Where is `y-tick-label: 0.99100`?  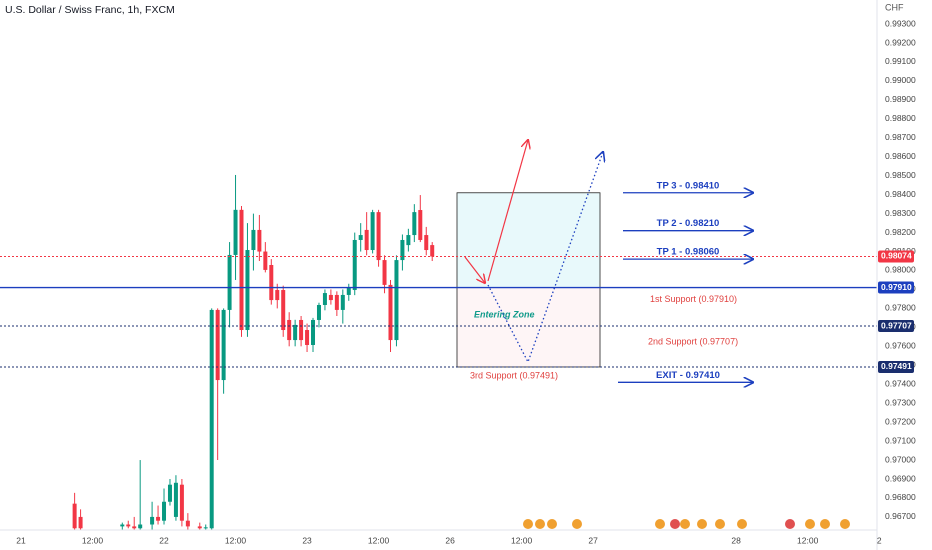
y-tick-label: 0.99100 is located at coordinates (900, 61).